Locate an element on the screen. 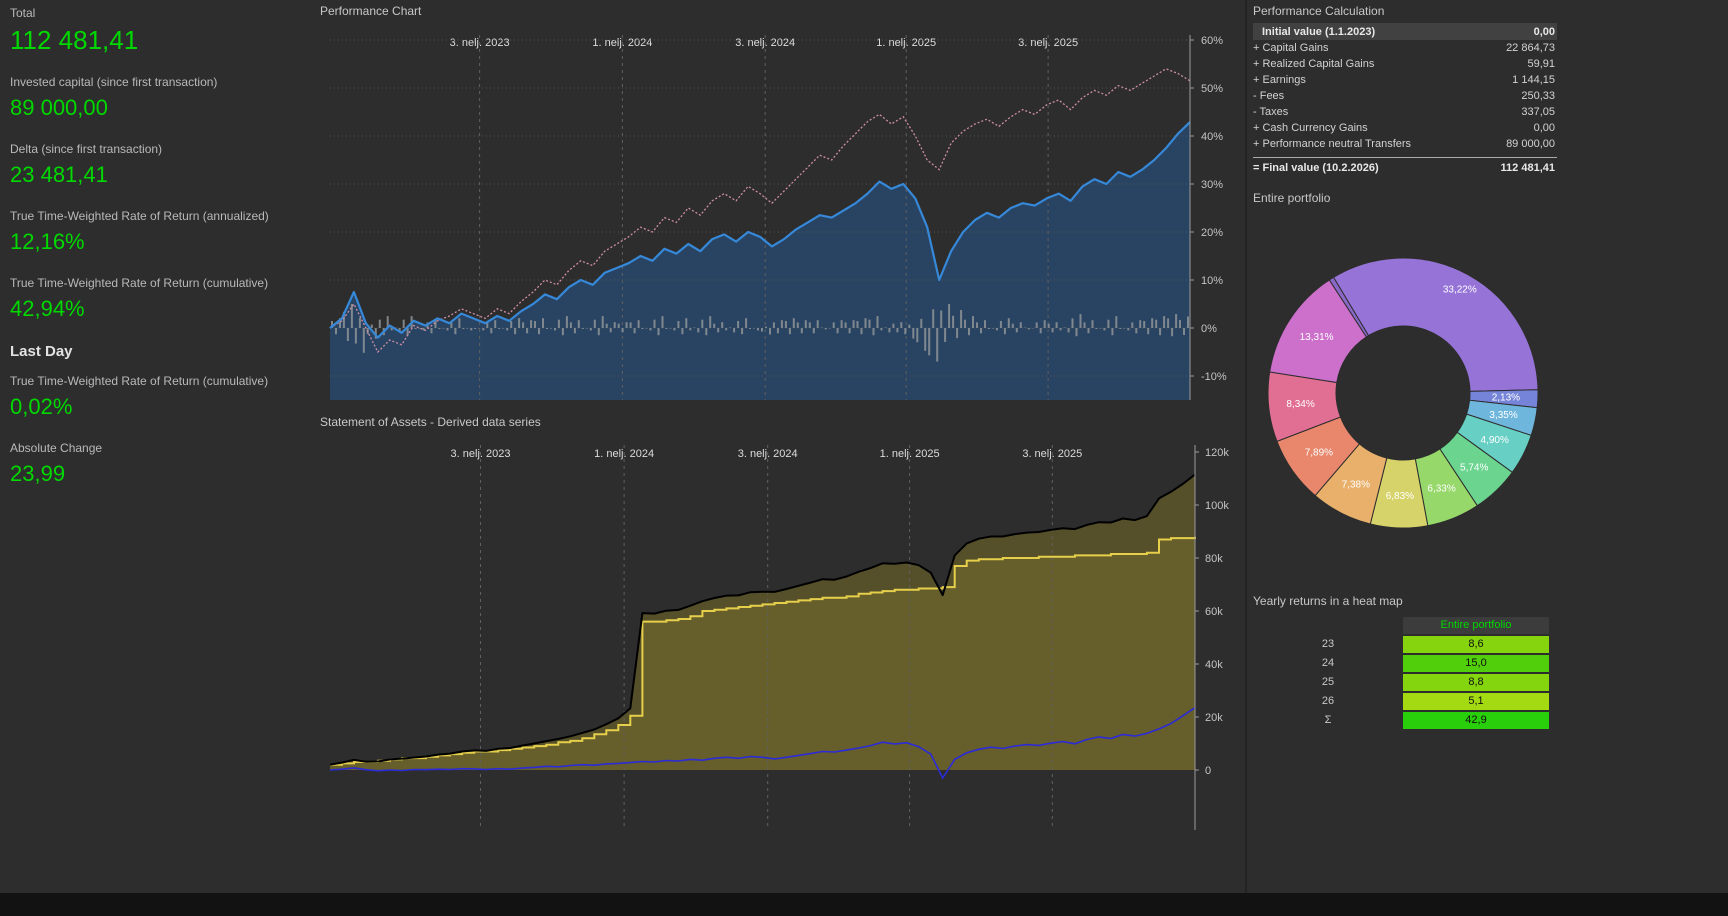 The height and width of the screenshot is (916, 1728). heatmap-row: 24 15,0 is located at coordinates (1403, 663).